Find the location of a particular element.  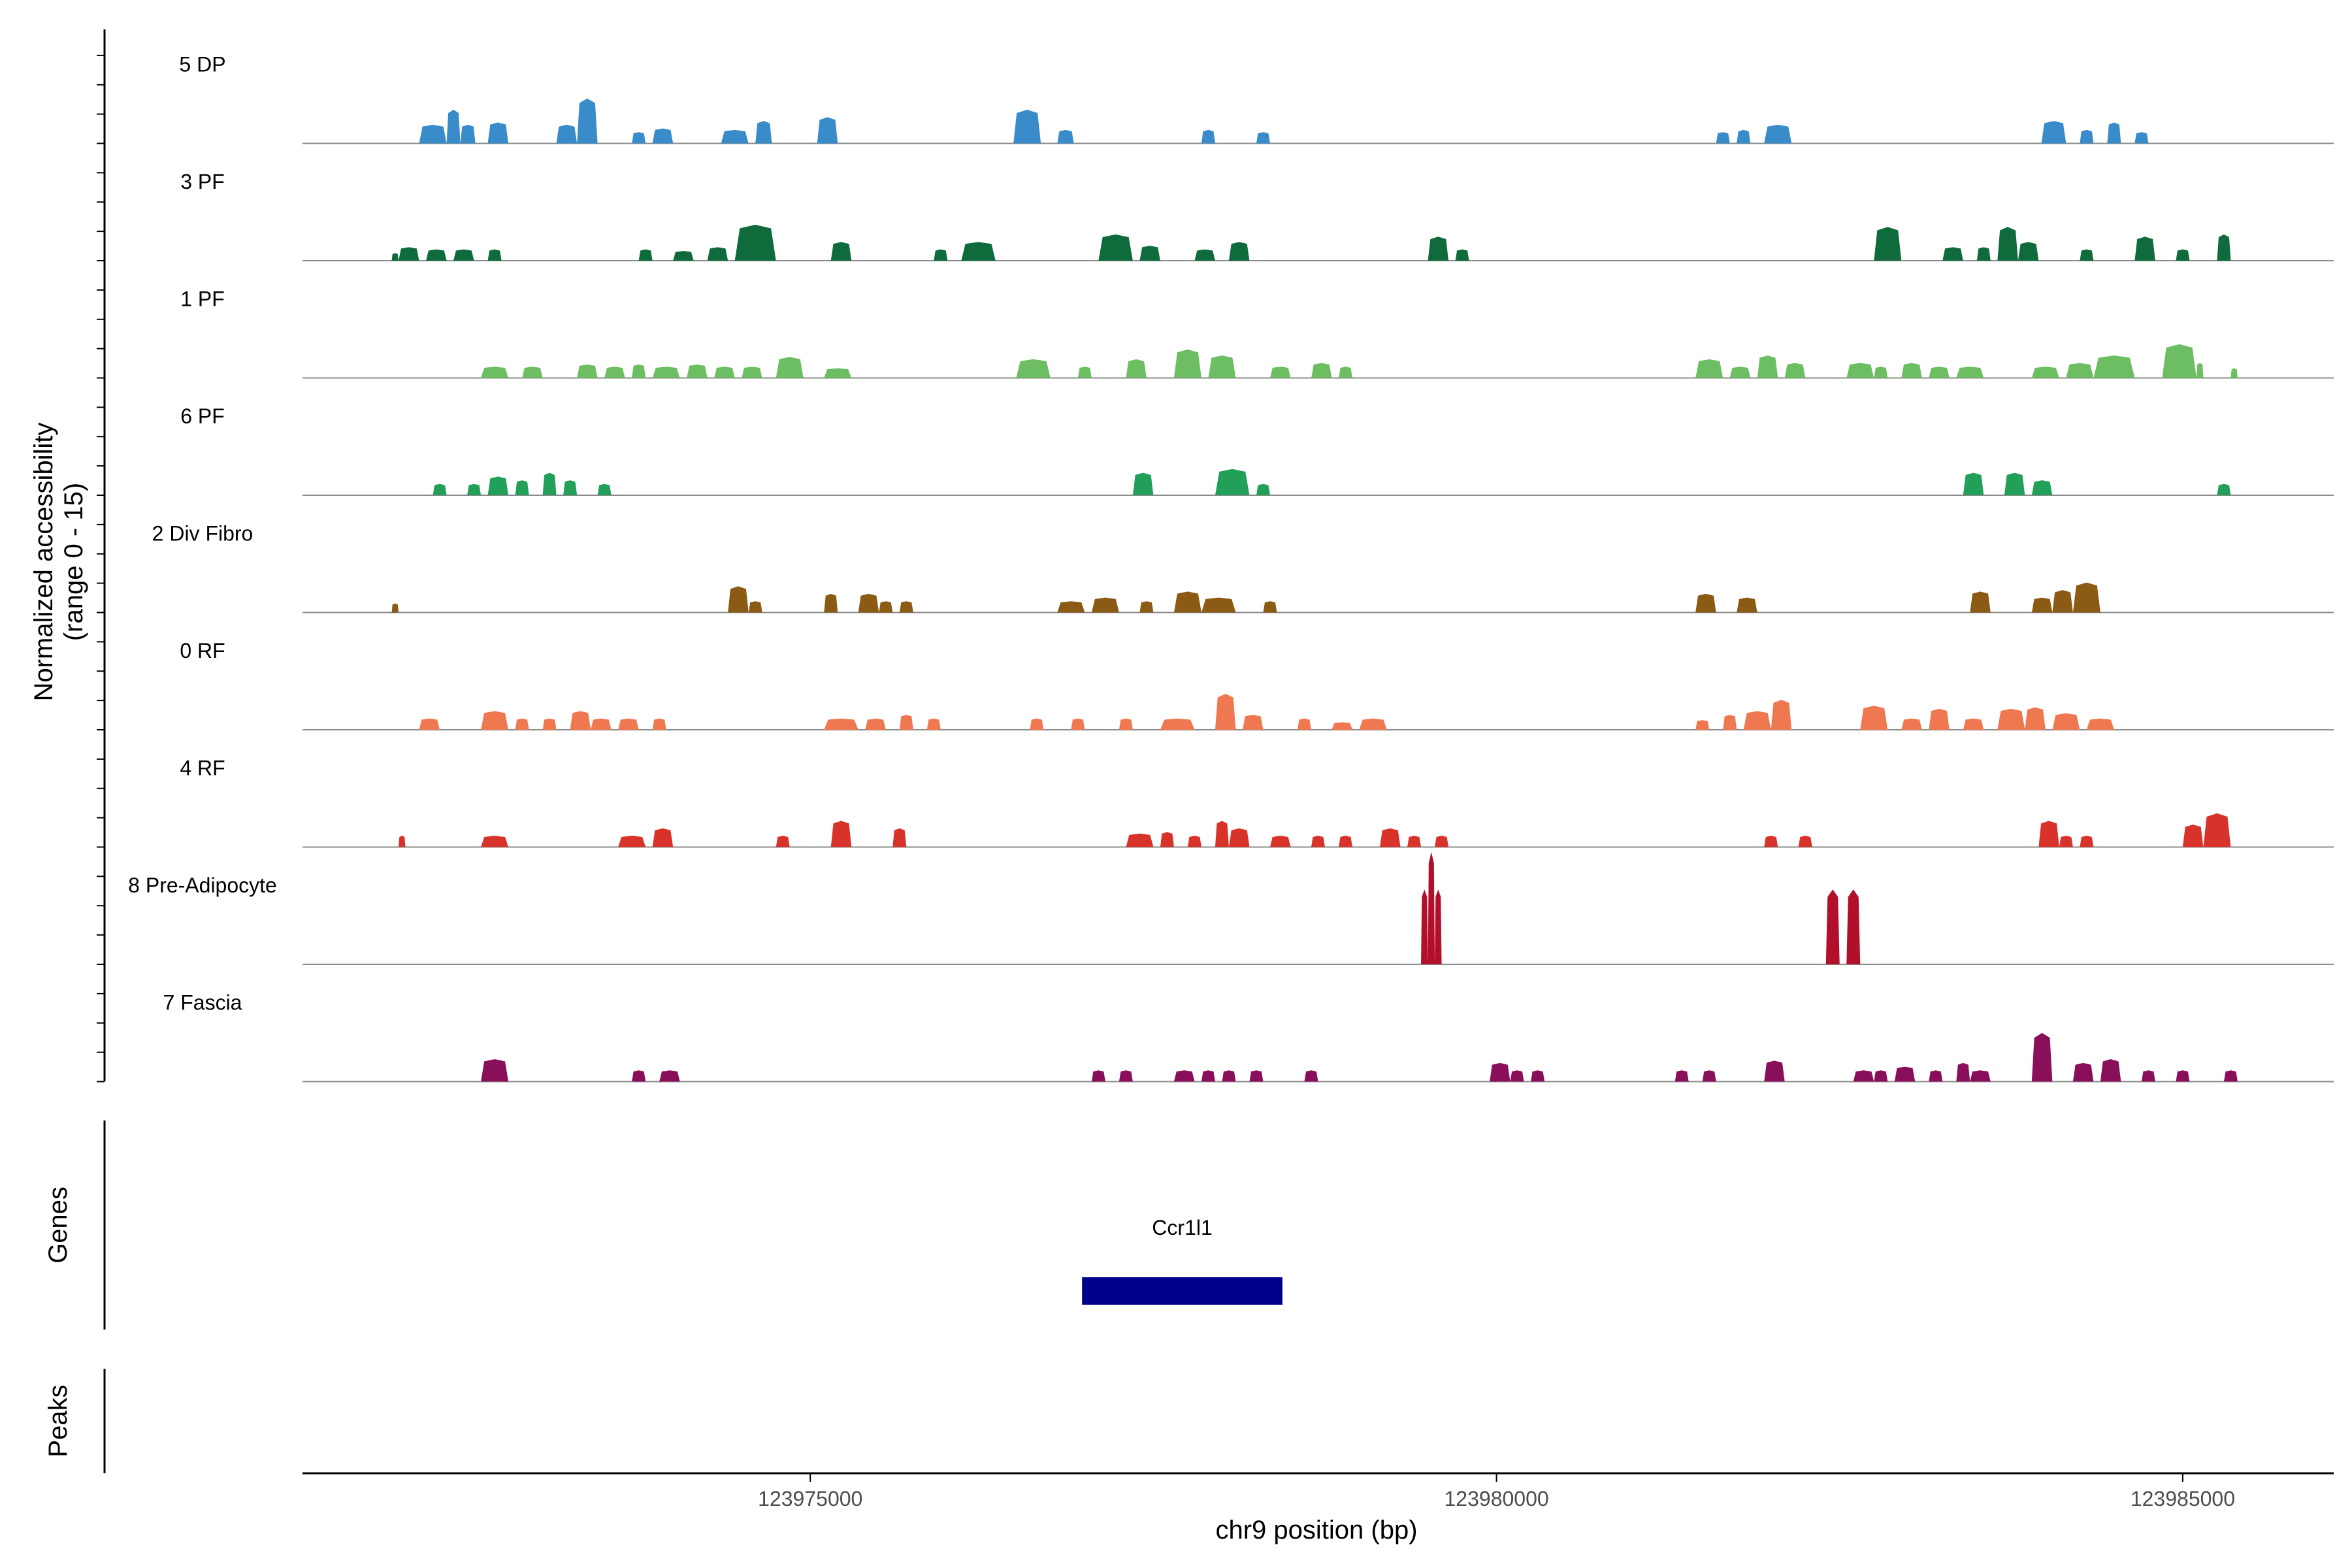

x-axis-title: chr9 position (bp) is located at coordinates (1316, 1530).